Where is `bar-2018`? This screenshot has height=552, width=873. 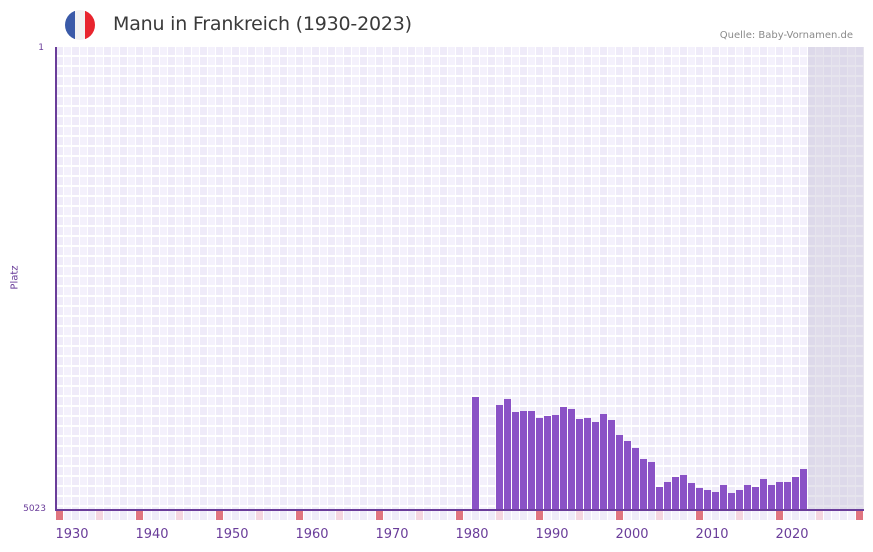 bar-2018 is located at coordinates (763, 494).